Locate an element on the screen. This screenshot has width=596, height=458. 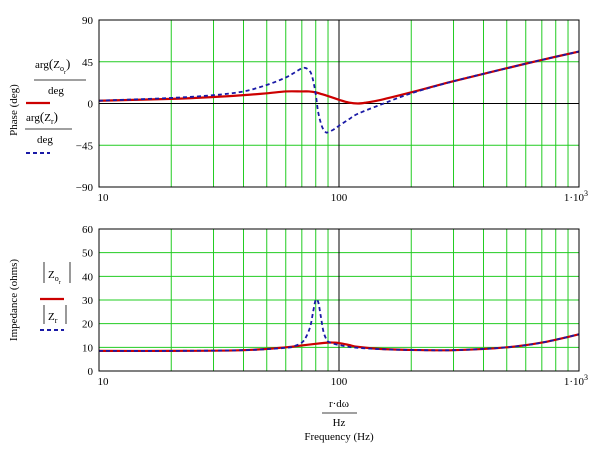
x-axis-label: Frequency (Hz) is located at coordinates (339, 437).